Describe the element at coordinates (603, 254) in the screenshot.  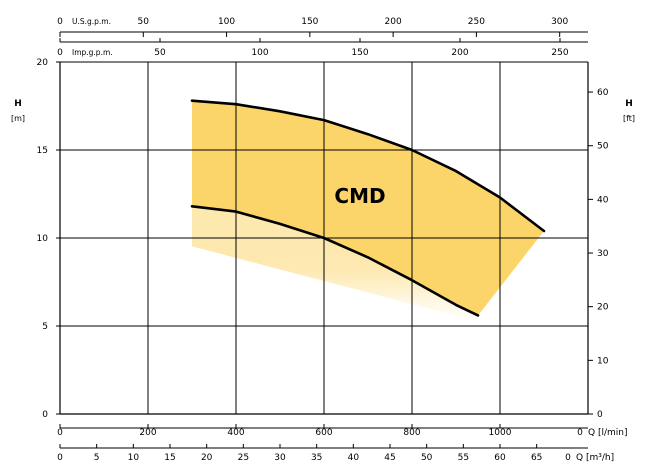
I see `right-tick-label: 30` at that location.